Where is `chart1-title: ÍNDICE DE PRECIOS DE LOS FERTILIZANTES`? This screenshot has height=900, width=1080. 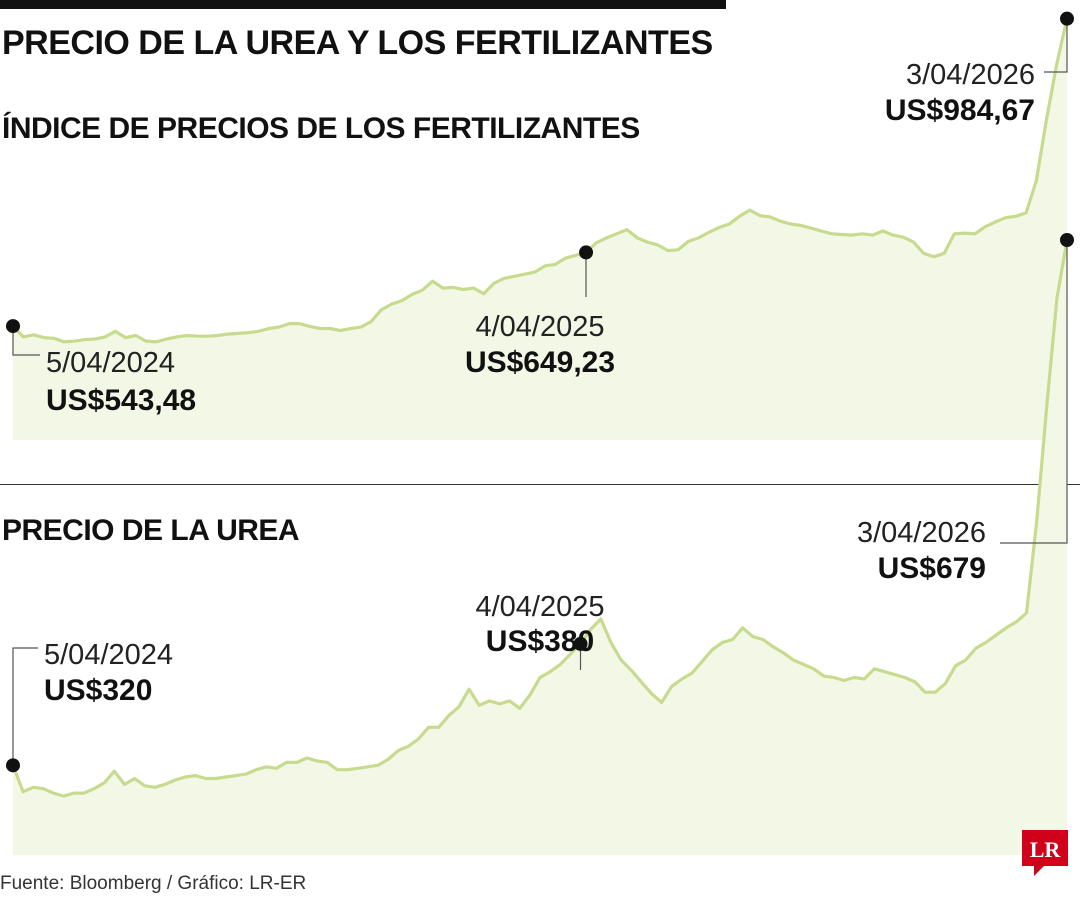 chart1-title: ÍNDICE DE PRECIOS DE LOS FERTILIZANTES is located at coordinates (321, 128).